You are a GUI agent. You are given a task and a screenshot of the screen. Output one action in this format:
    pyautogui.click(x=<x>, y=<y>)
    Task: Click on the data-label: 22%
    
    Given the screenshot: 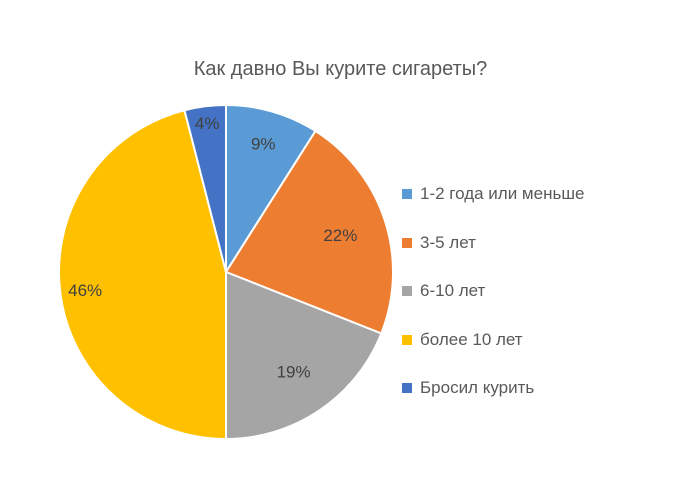 What is the action you would take?
    pyautogui.click(x=340, y=235)
    